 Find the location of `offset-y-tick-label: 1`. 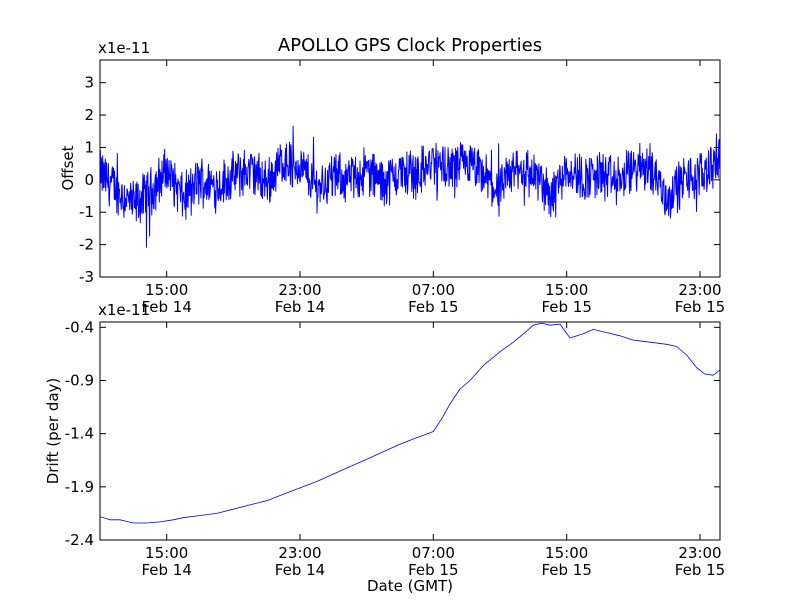

offset-y-tick-label: 1 is located at coordinates (89, 147).